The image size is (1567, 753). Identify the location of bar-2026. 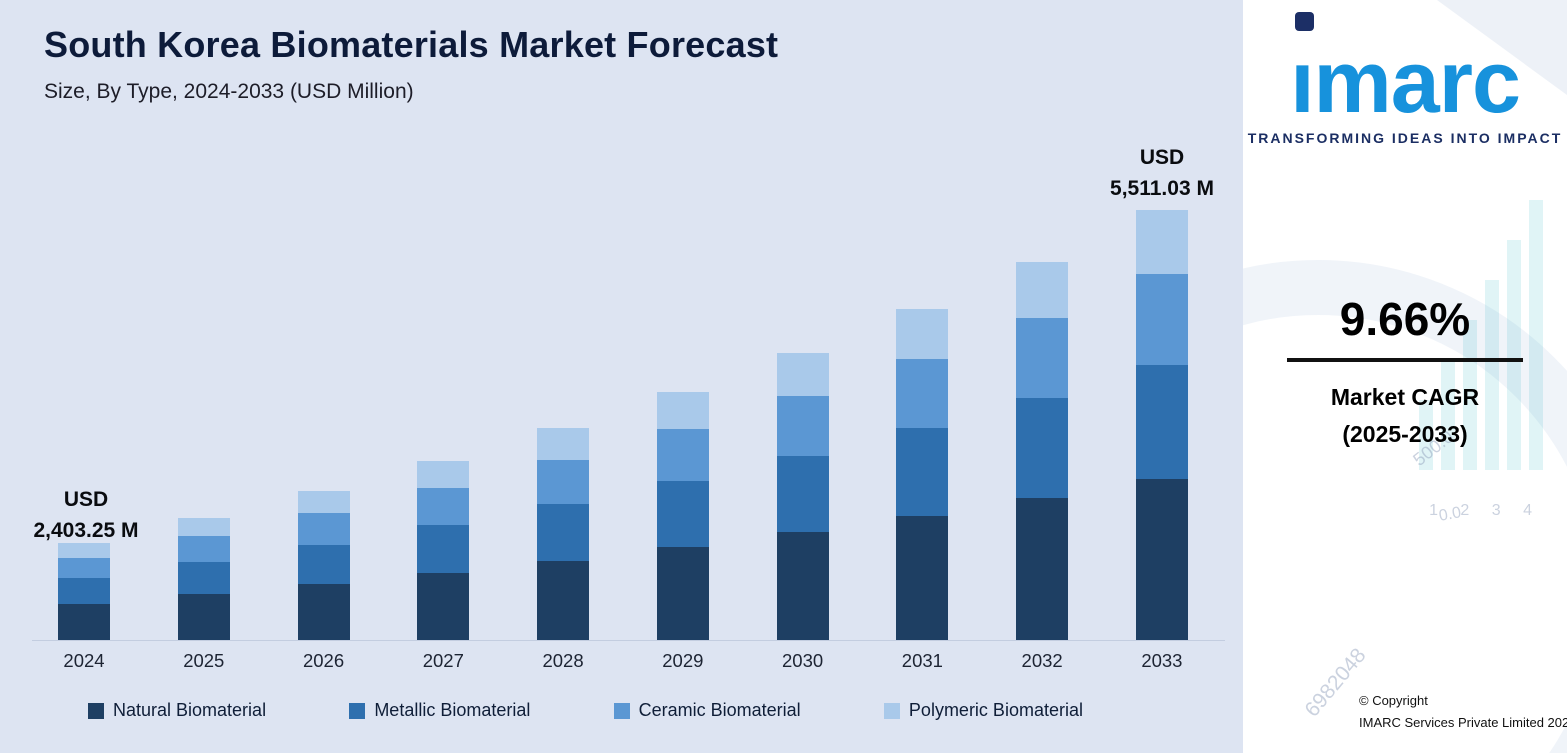
(323, 420).